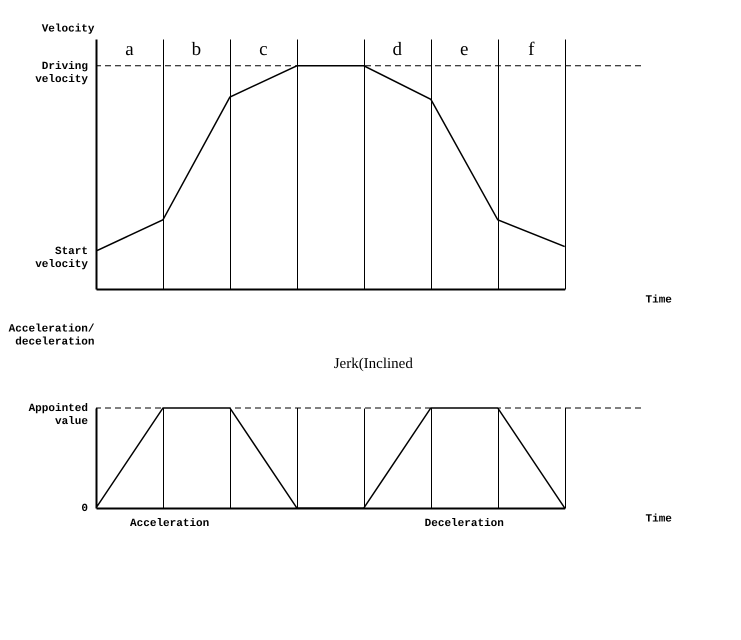 The width and height of the screenshot is (741, 640). Describe the element at coordinates (197, 49) in the screenshot. I see `text: b` at that location.